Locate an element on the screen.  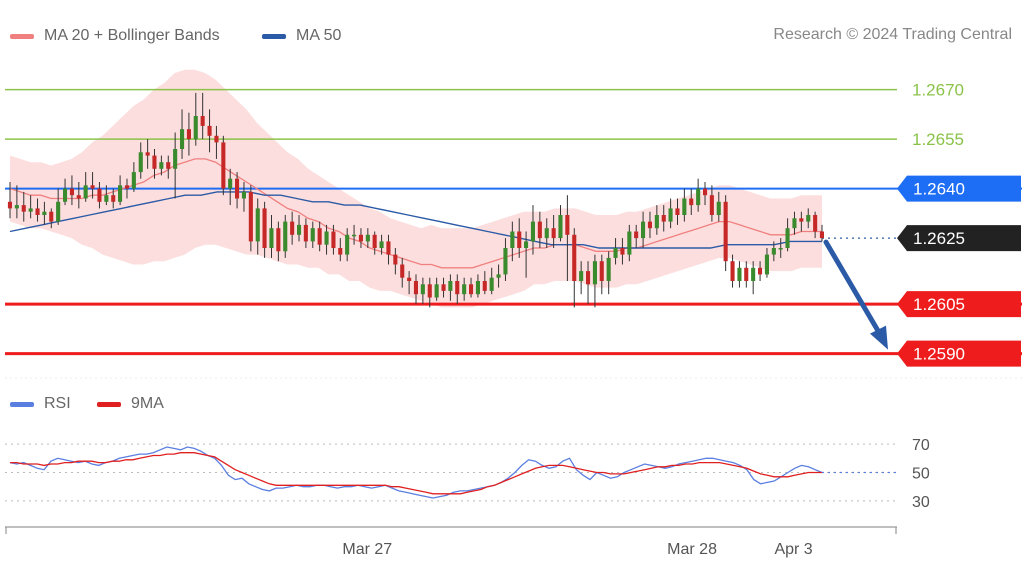
rsi-series-rsi is located at coordinates (416, 472).